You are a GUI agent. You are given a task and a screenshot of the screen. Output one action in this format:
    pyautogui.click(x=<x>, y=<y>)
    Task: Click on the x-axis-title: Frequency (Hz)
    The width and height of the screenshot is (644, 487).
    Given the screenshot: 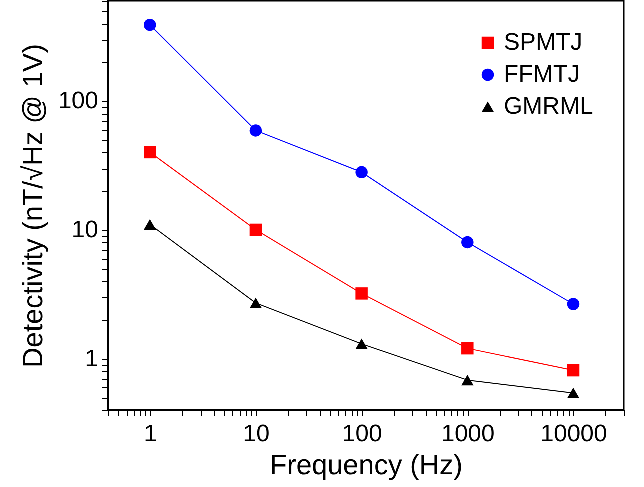 What is the action you would take?
    pyautogui.click(x=366, y=465)
    